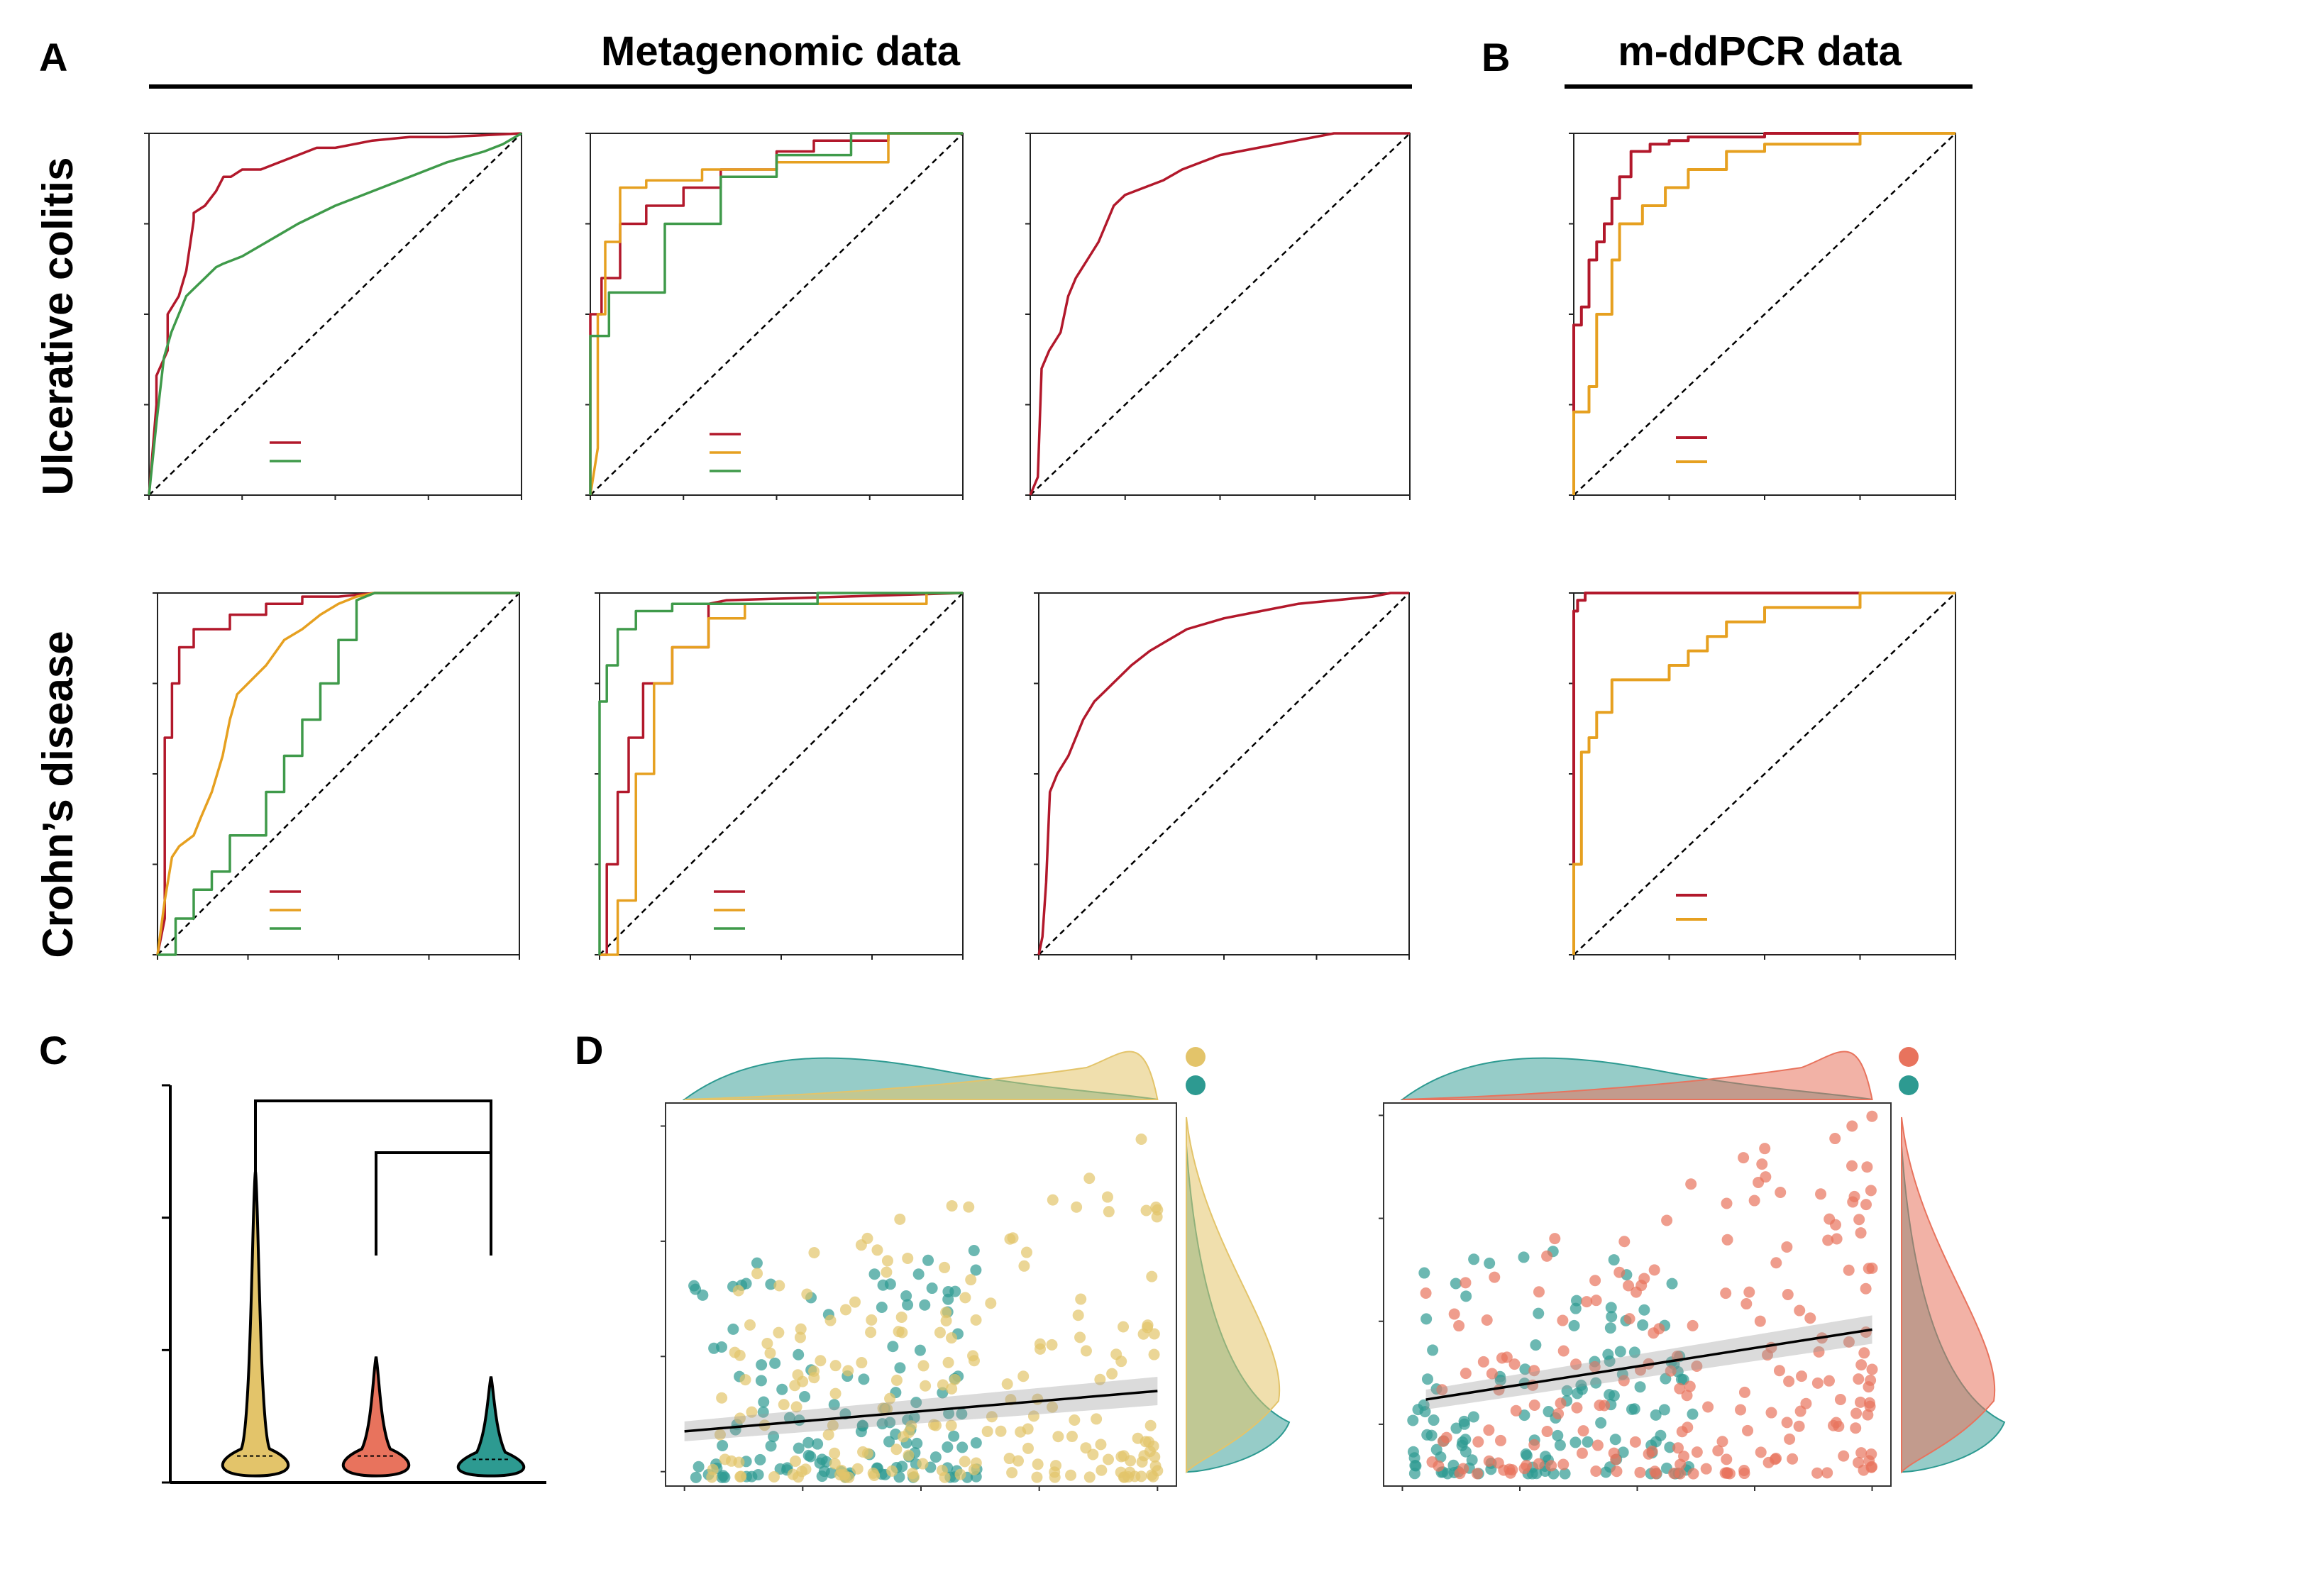 This screenshot has height=1596, width=2306. Describe the element at coordinates (921, 1076) in the screenshot. I see `top-density-uc` at that location.